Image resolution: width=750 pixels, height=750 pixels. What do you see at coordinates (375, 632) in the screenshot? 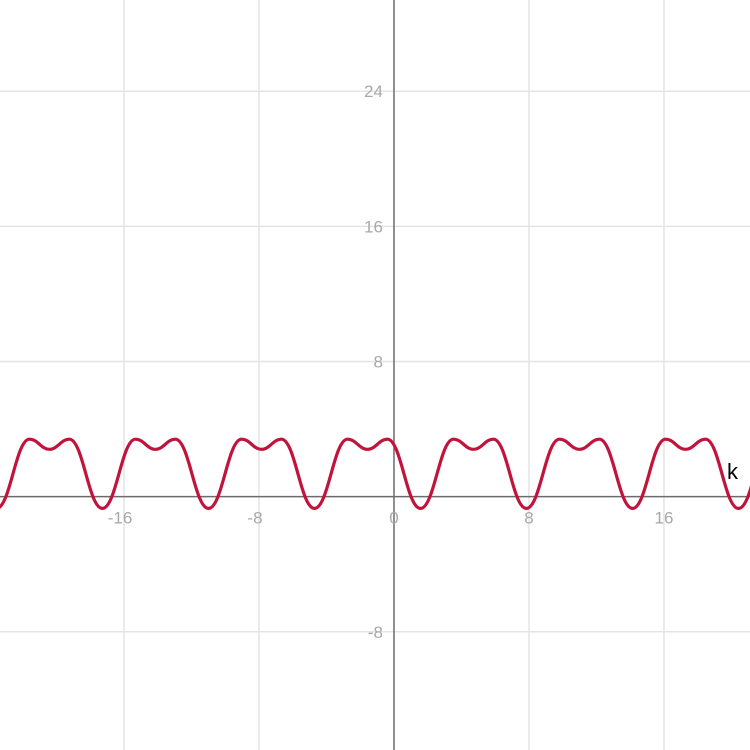
I see `y-tick-label: -8` at bounding box center [375, 632].